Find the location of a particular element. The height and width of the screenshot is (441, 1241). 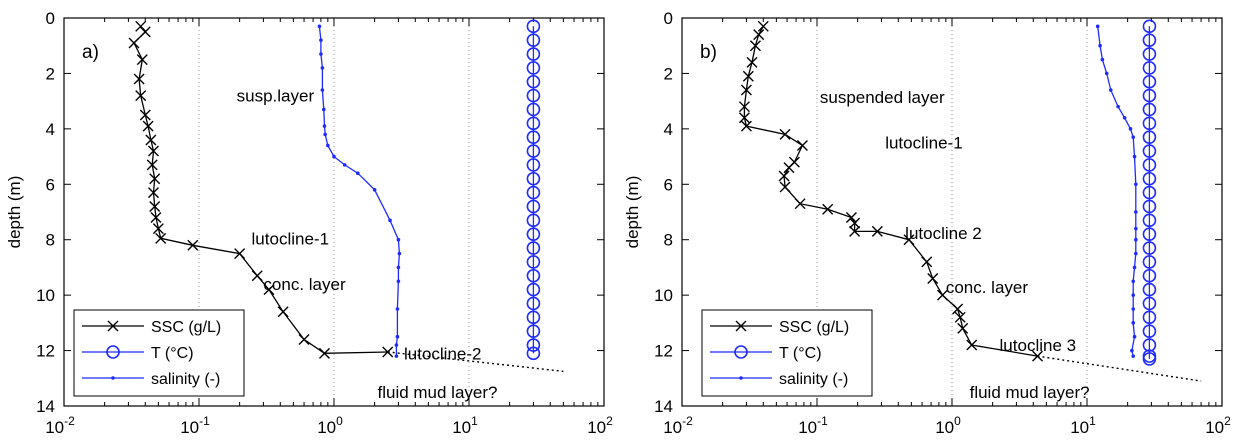

y-tick-label: 2 is located at coordinates (668, 73).